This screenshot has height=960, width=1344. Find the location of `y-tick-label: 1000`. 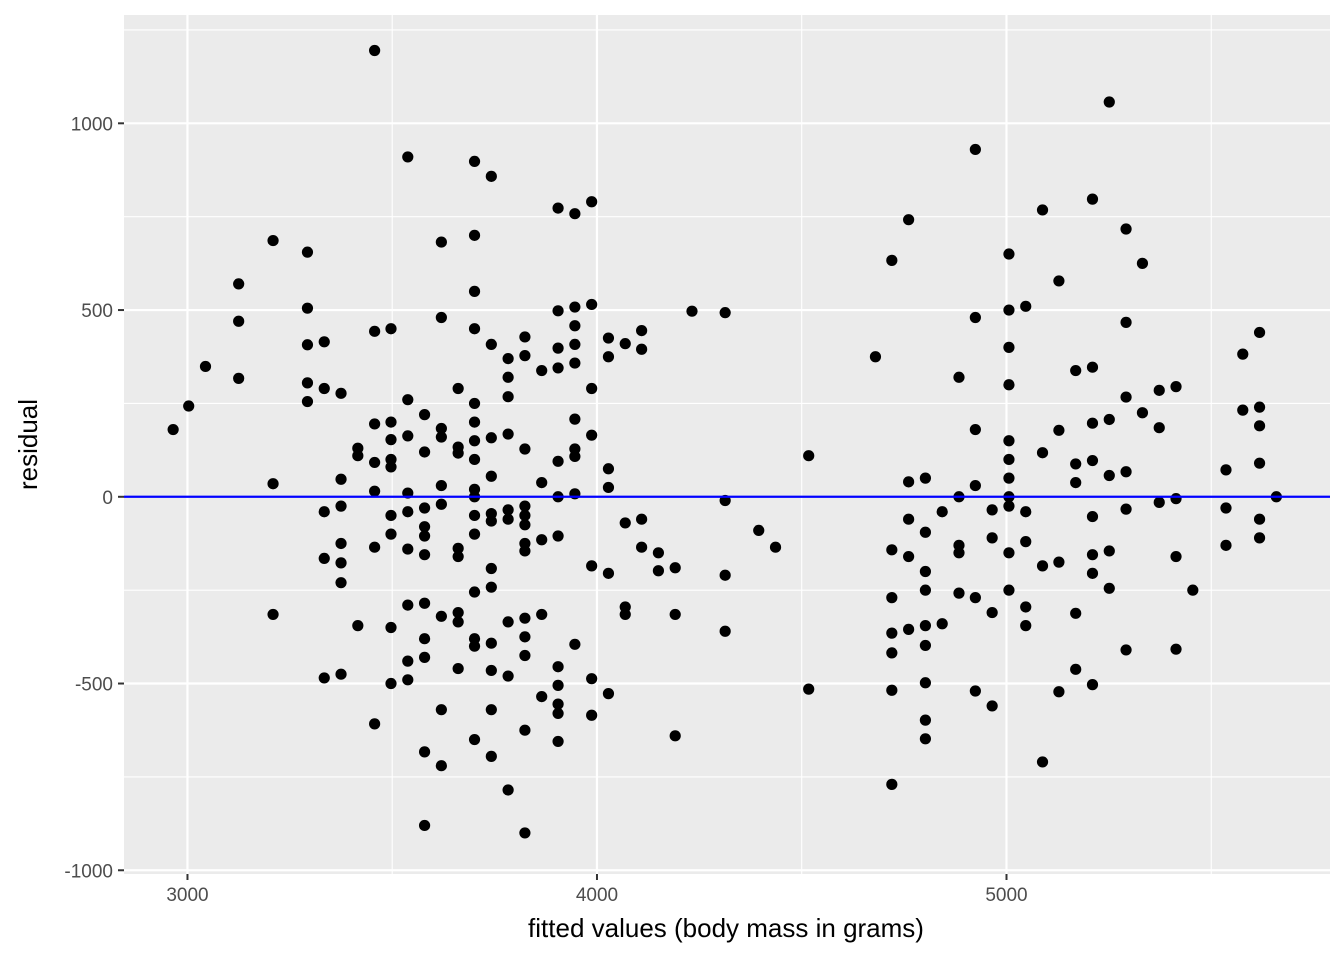

y-tick-label: 1000 is located at coordinates (92, 124).